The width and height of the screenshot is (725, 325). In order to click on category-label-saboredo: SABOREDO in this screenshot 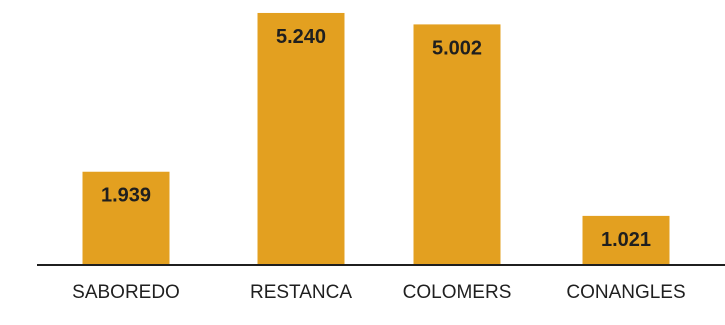, I will do `click(126, 292)`.